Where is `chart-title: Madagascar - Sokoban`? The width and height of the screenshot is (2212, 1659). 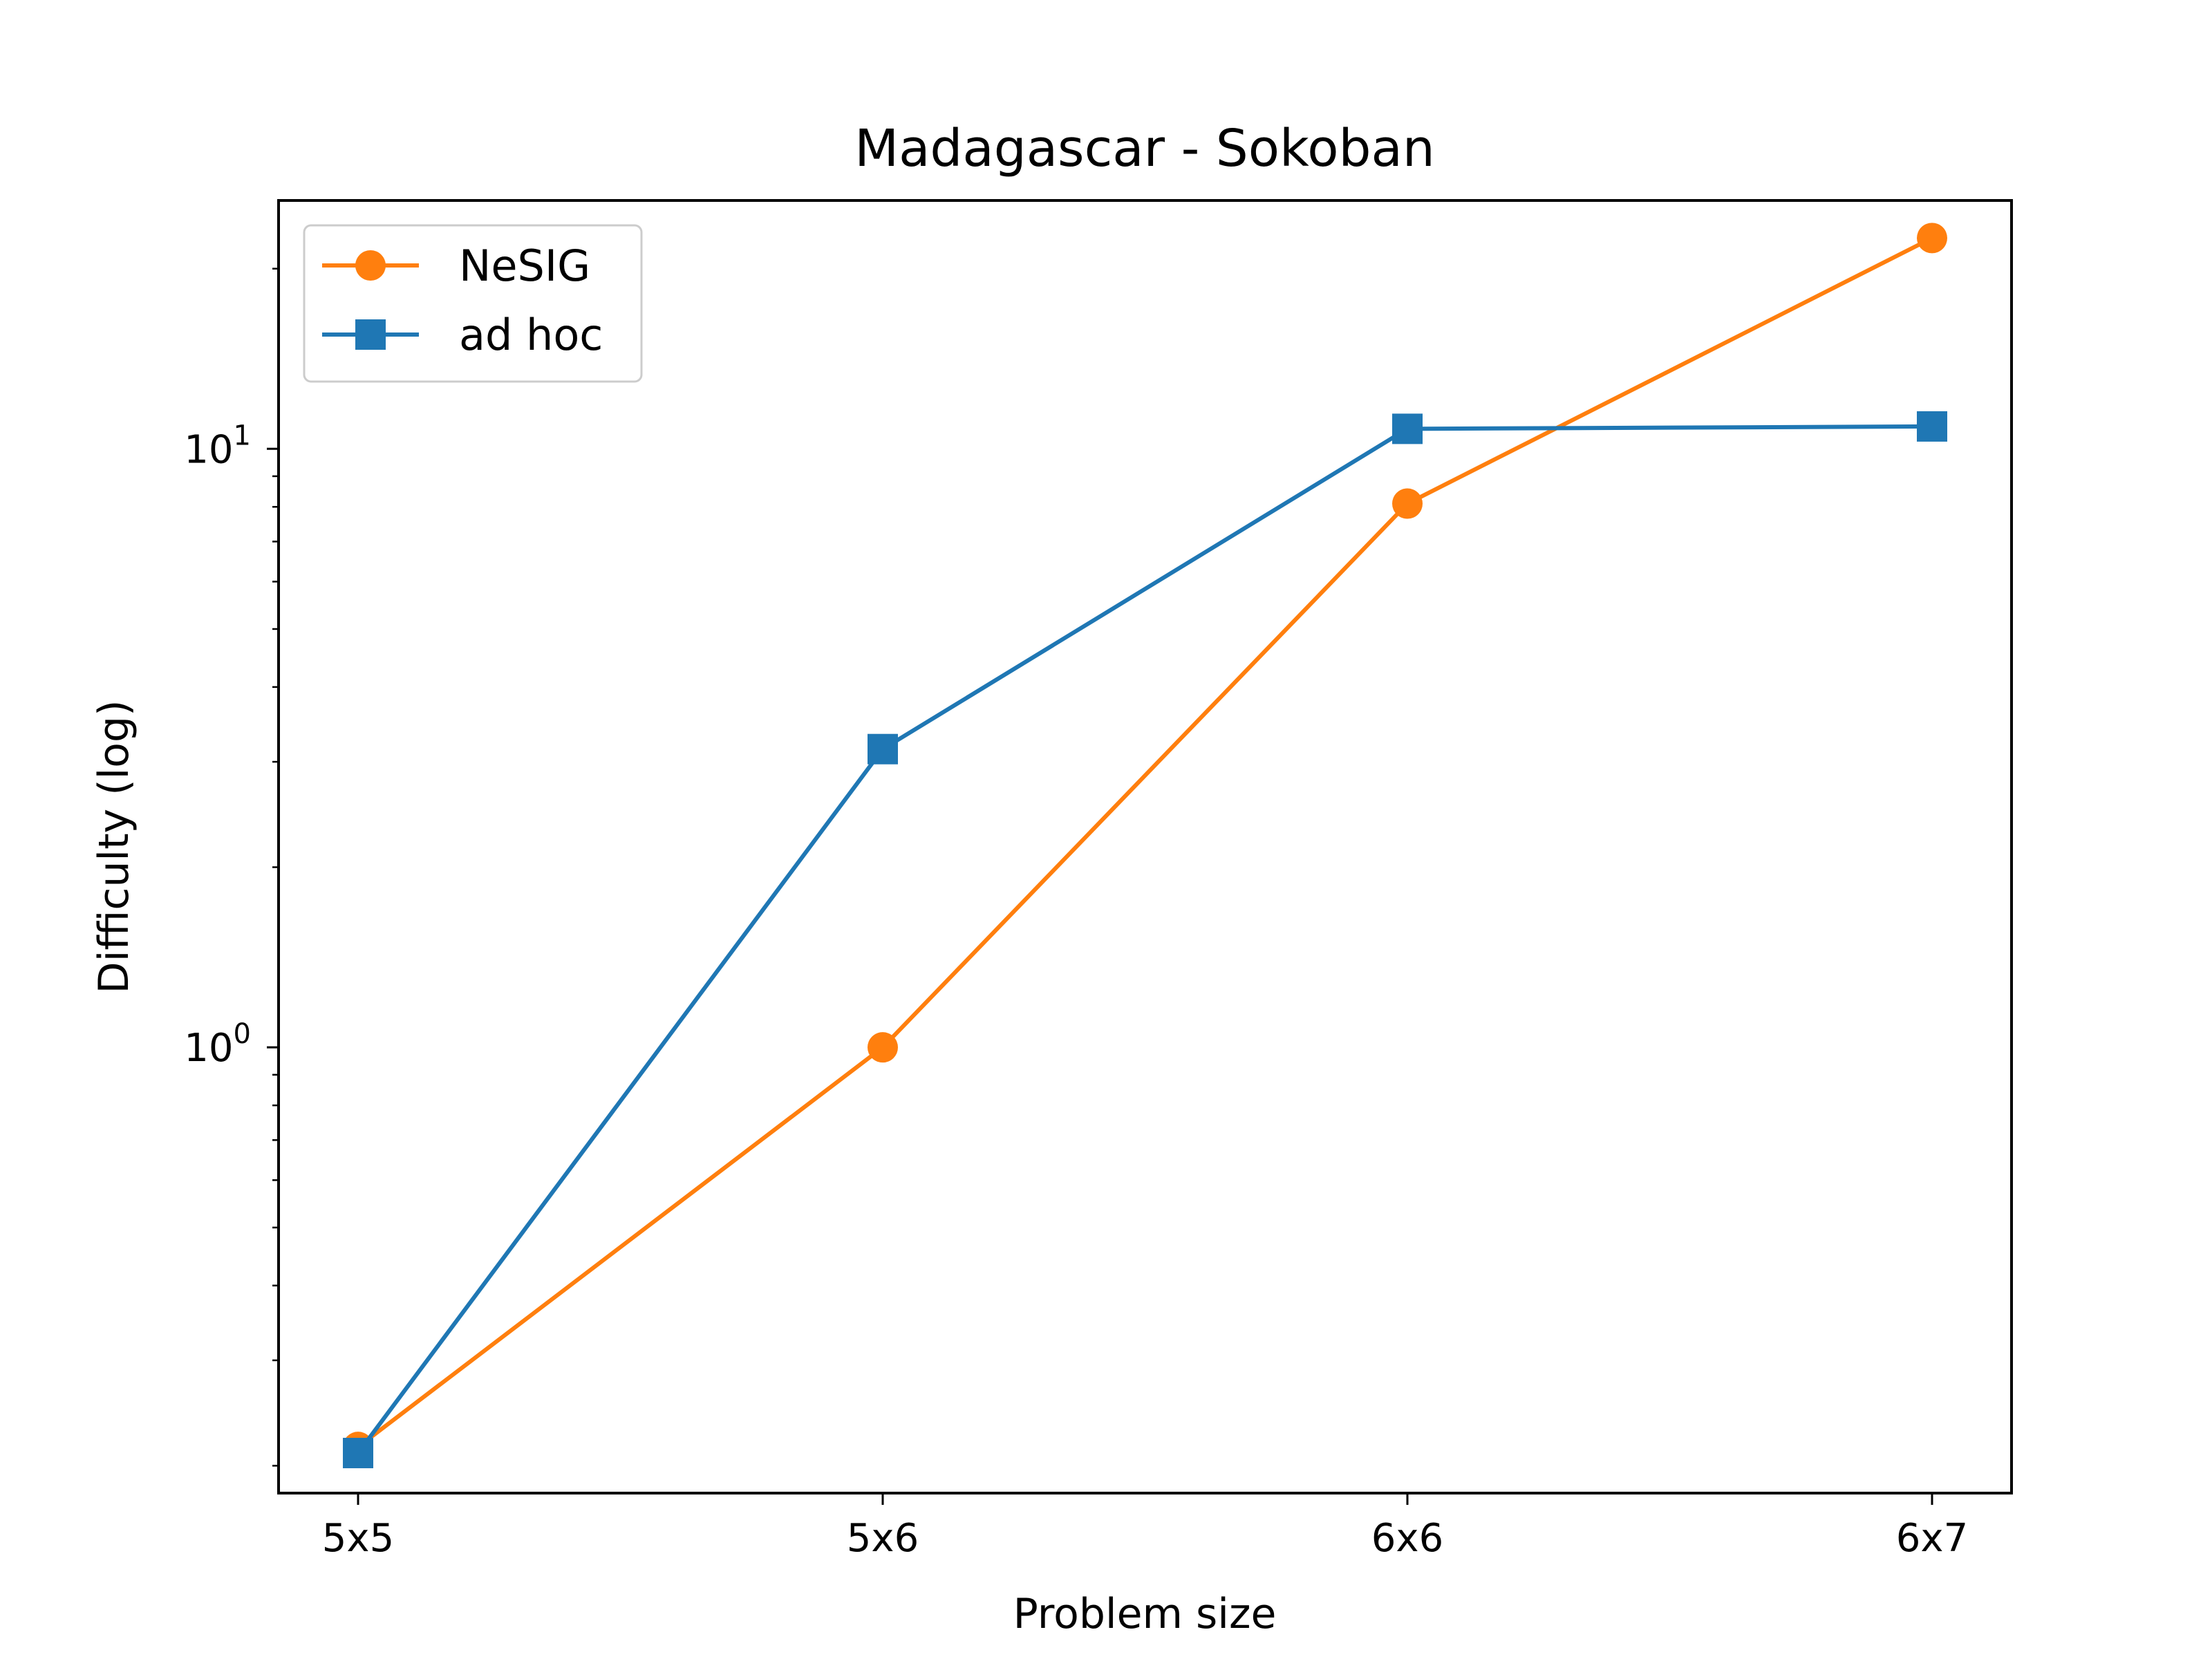
chart-title: Madagascar - Sokoban is located at coordinates (1145, 148).